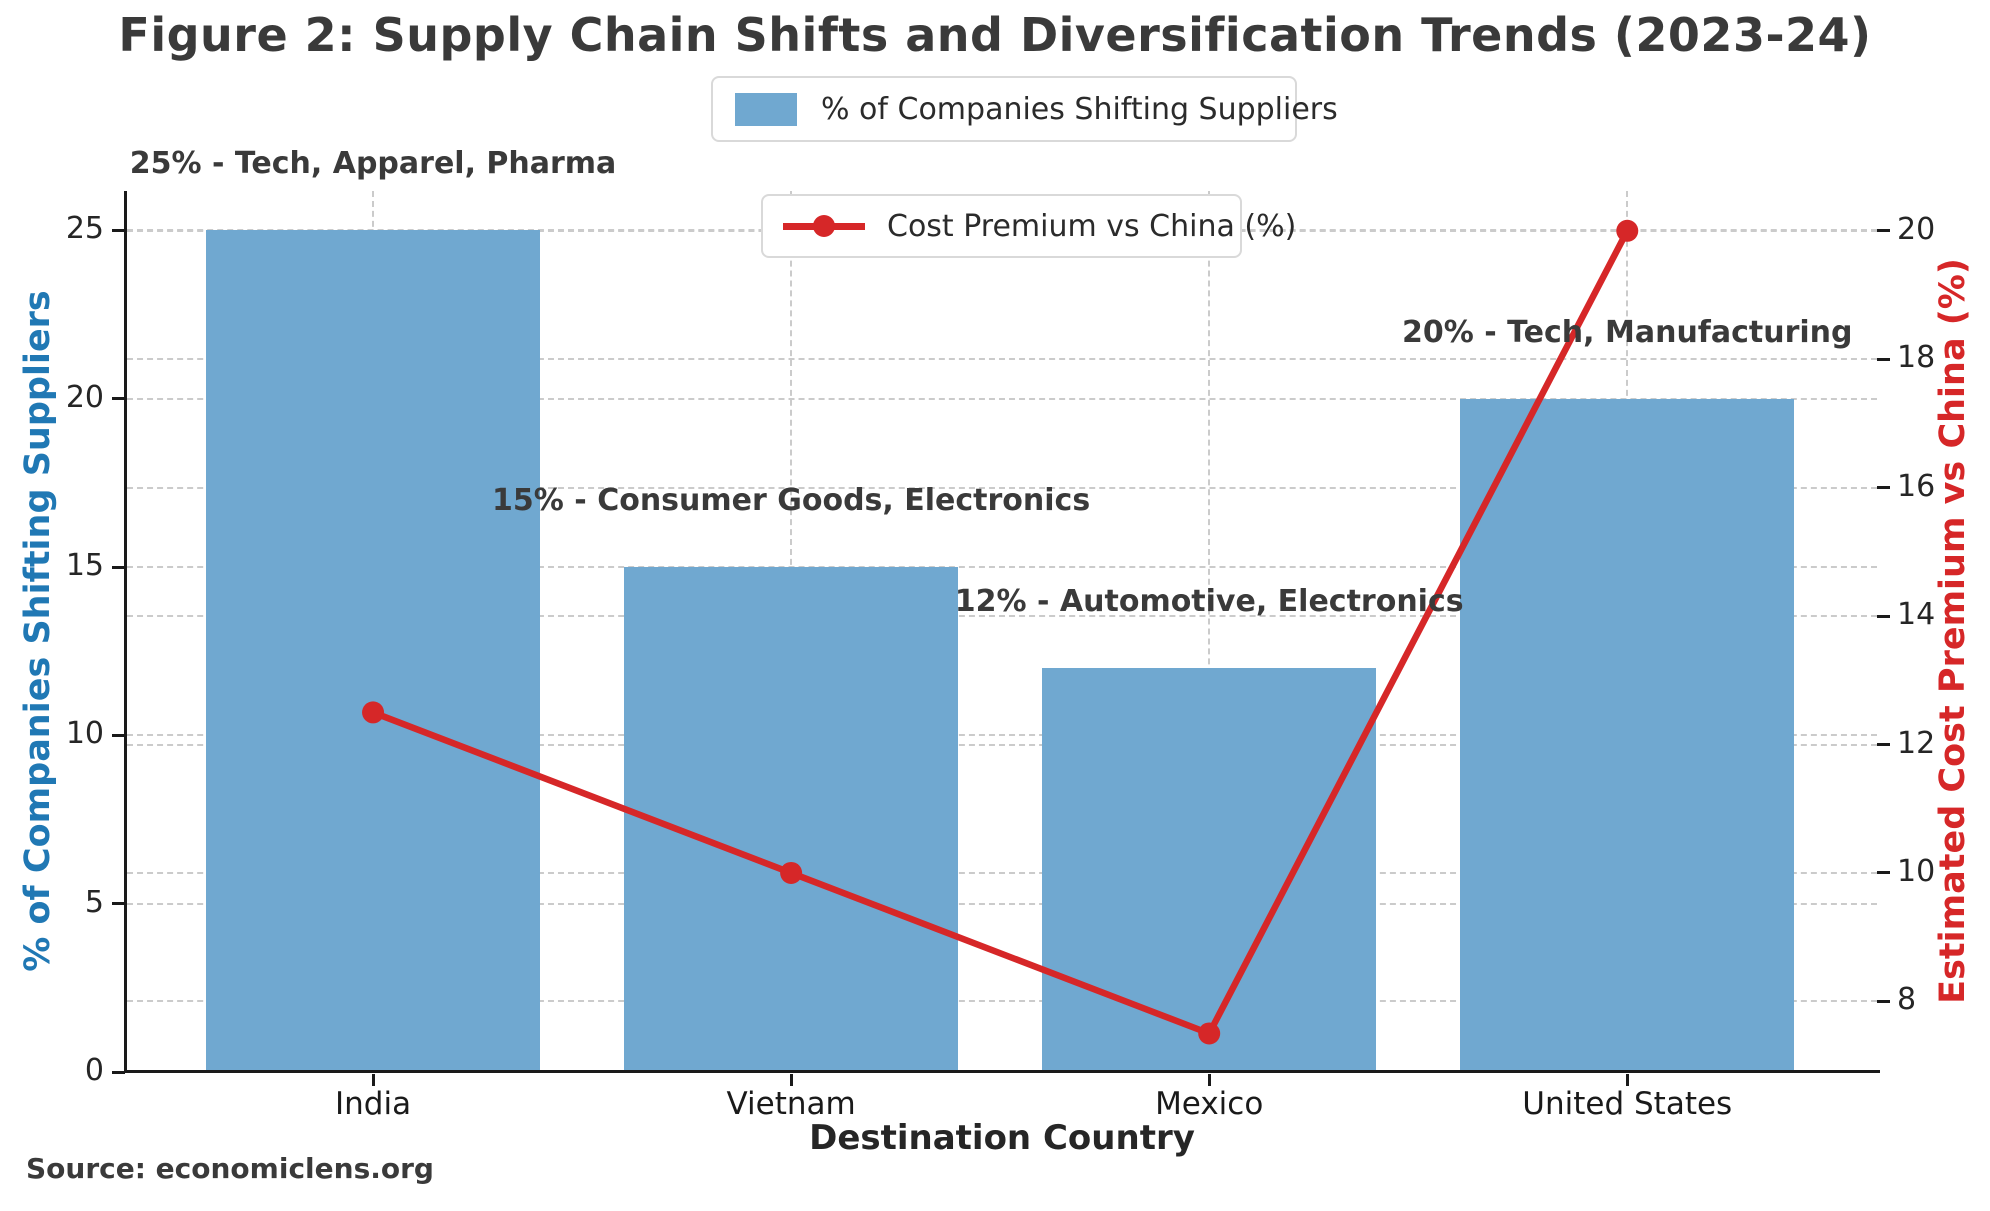  I want to click on x-tick-mexico, so click(1209, 1080).